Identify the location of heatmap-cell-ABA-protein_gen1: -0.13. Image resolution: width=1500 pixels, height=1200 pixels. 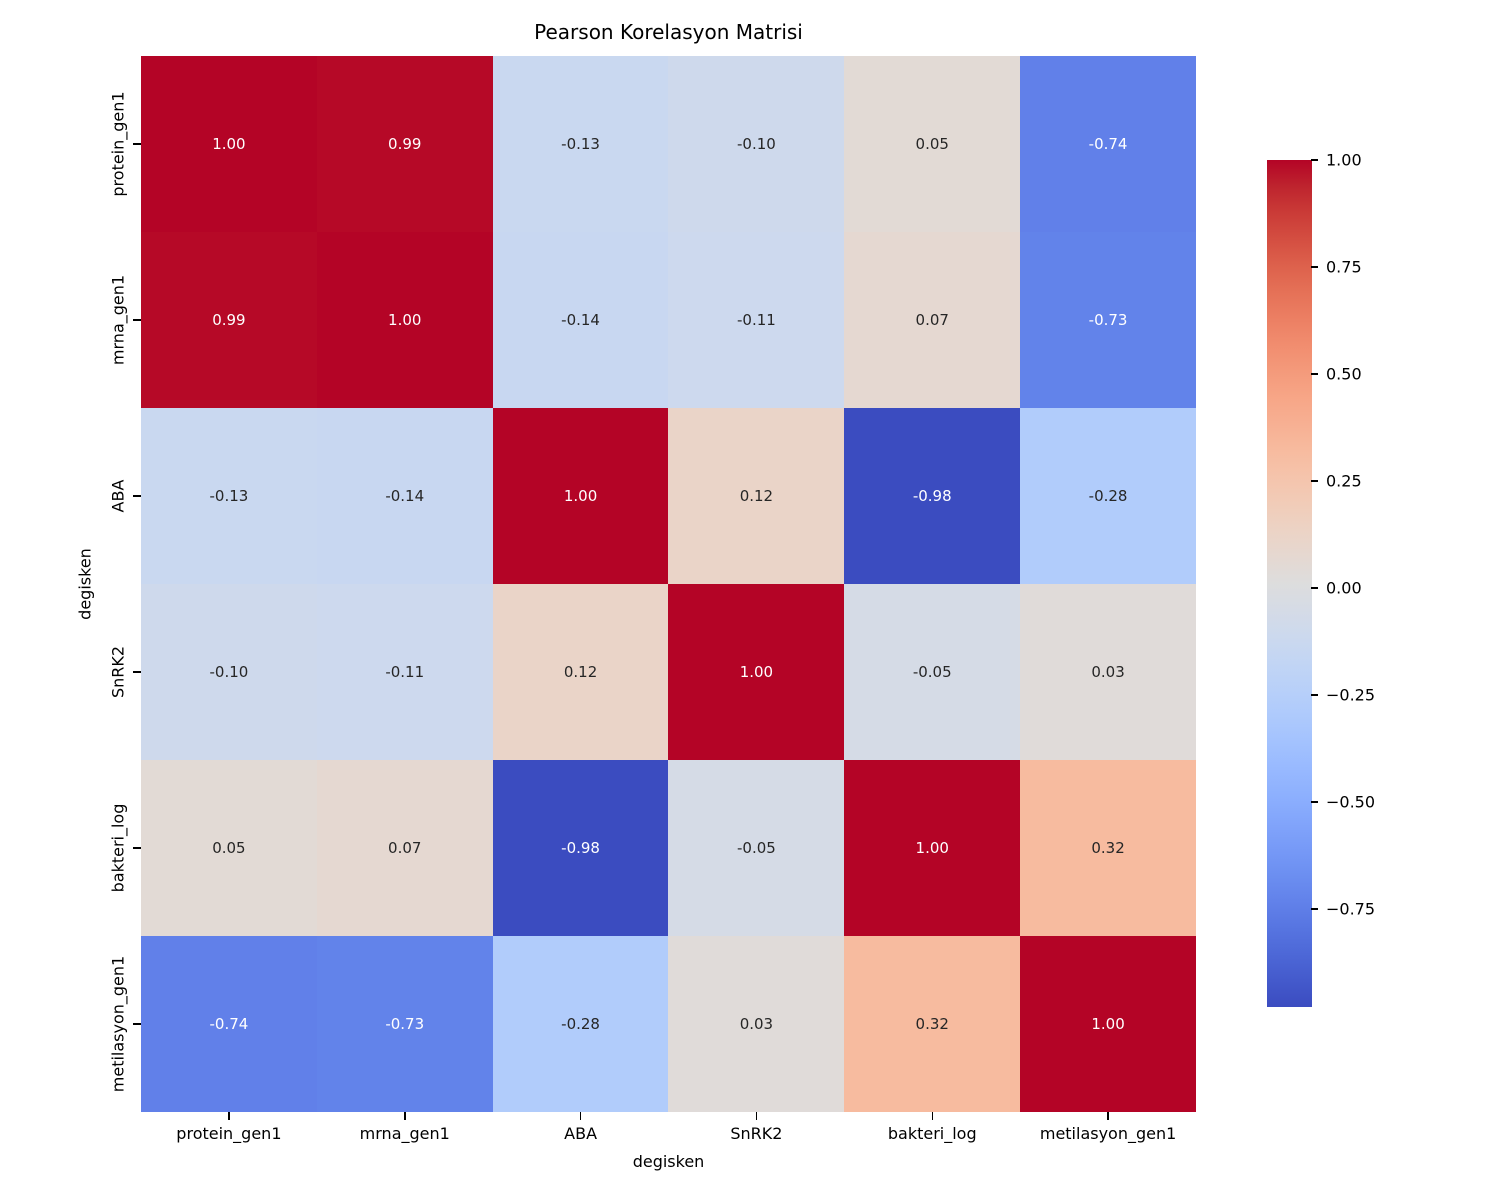
(229, 496).